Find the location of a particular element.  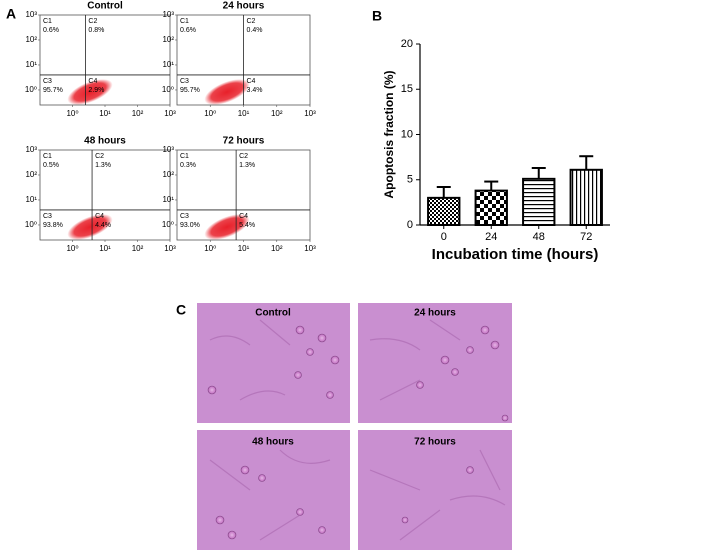

quadrant-percent: 0.4% is located at coordinates (255, 30).